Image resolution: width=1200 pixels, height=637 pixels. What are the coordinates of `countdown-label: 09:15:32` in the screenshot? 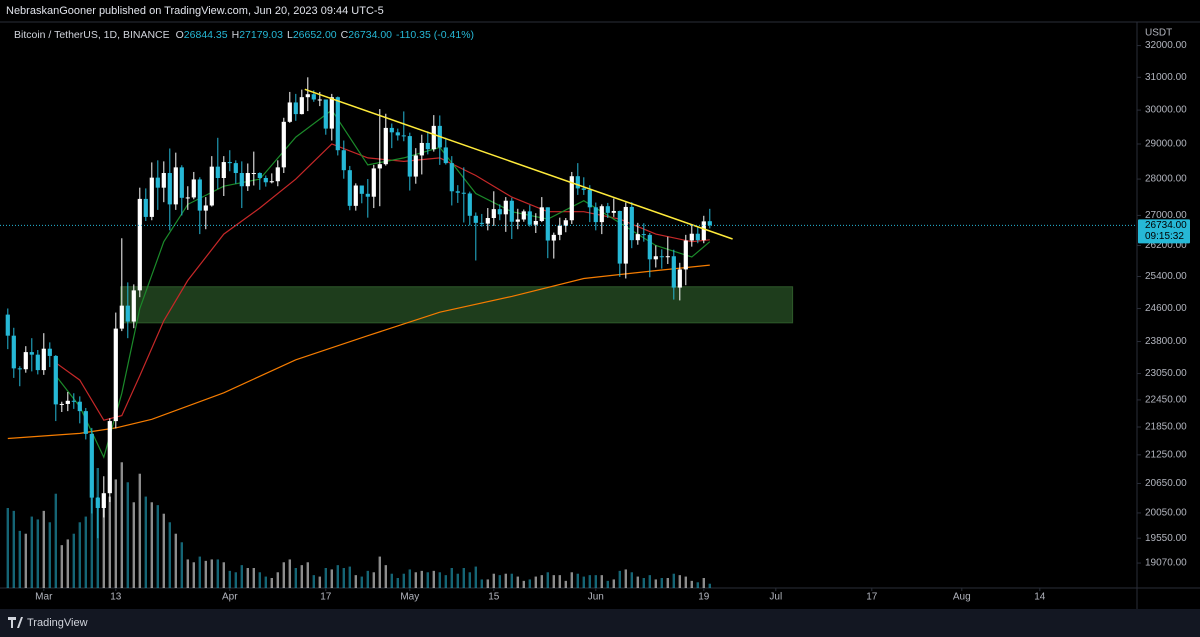 It's located at (1164, 236).